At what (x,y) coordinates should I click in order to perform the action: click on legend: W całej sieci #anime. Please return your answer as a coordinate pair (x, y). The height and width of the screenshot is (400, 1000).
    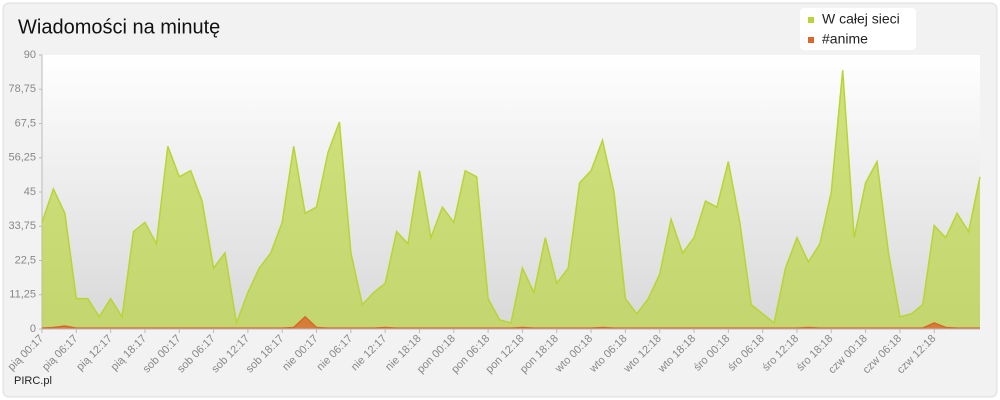
    Looking at the image, I should click on (858, 29).